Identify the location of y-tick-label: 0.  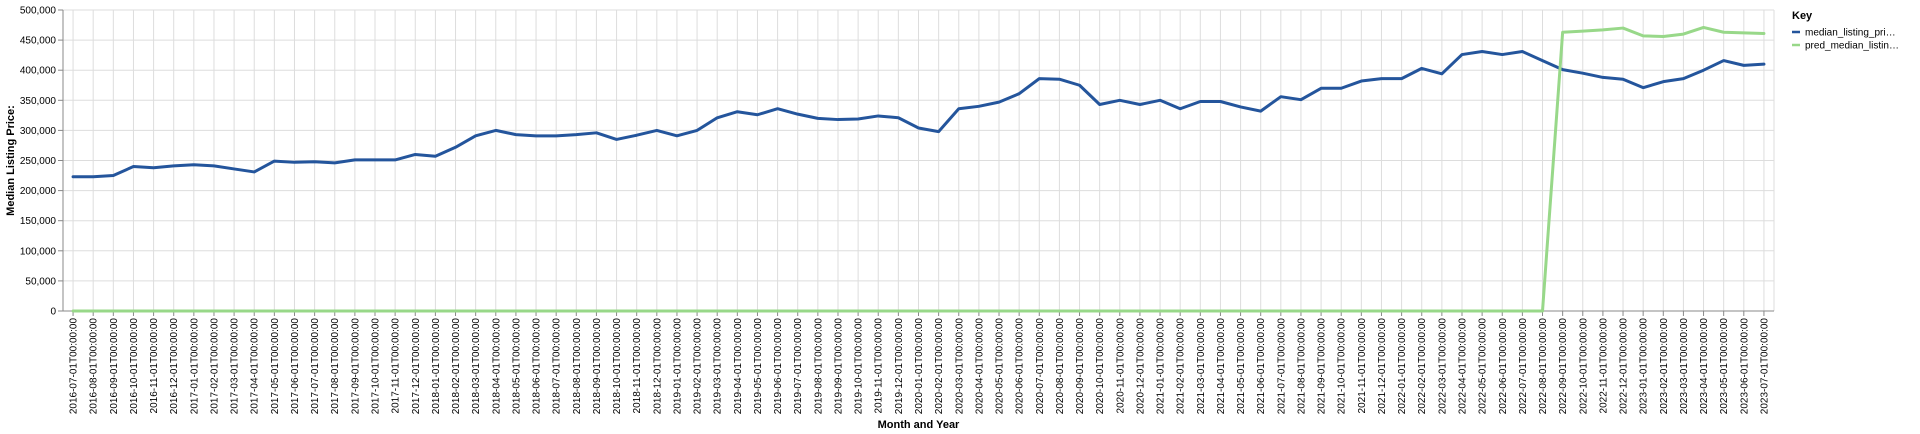
(53, 312).